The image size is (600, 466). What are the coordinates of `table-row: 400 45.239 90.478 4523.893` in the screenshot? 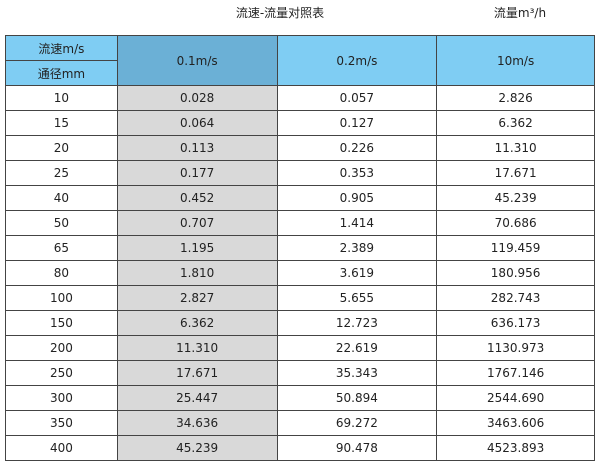 It's located at (300, 448).